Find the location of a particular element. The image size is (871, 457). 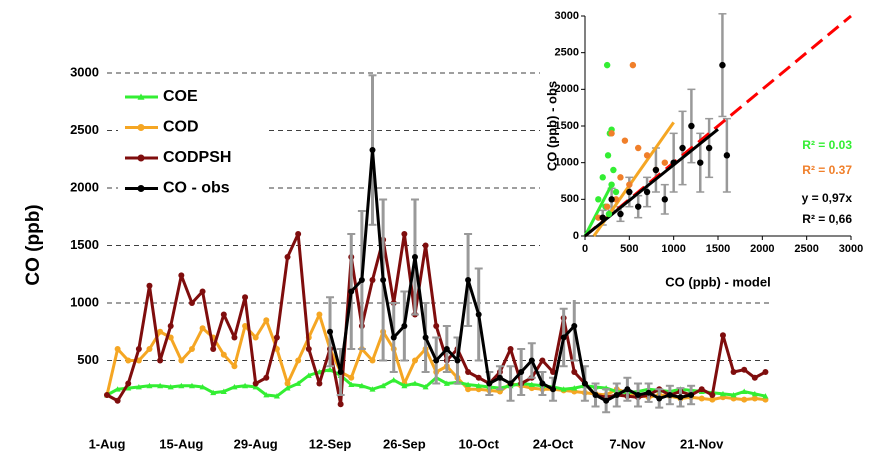

x-tick-label: 10-Oct is located at coordinates (478, 443).